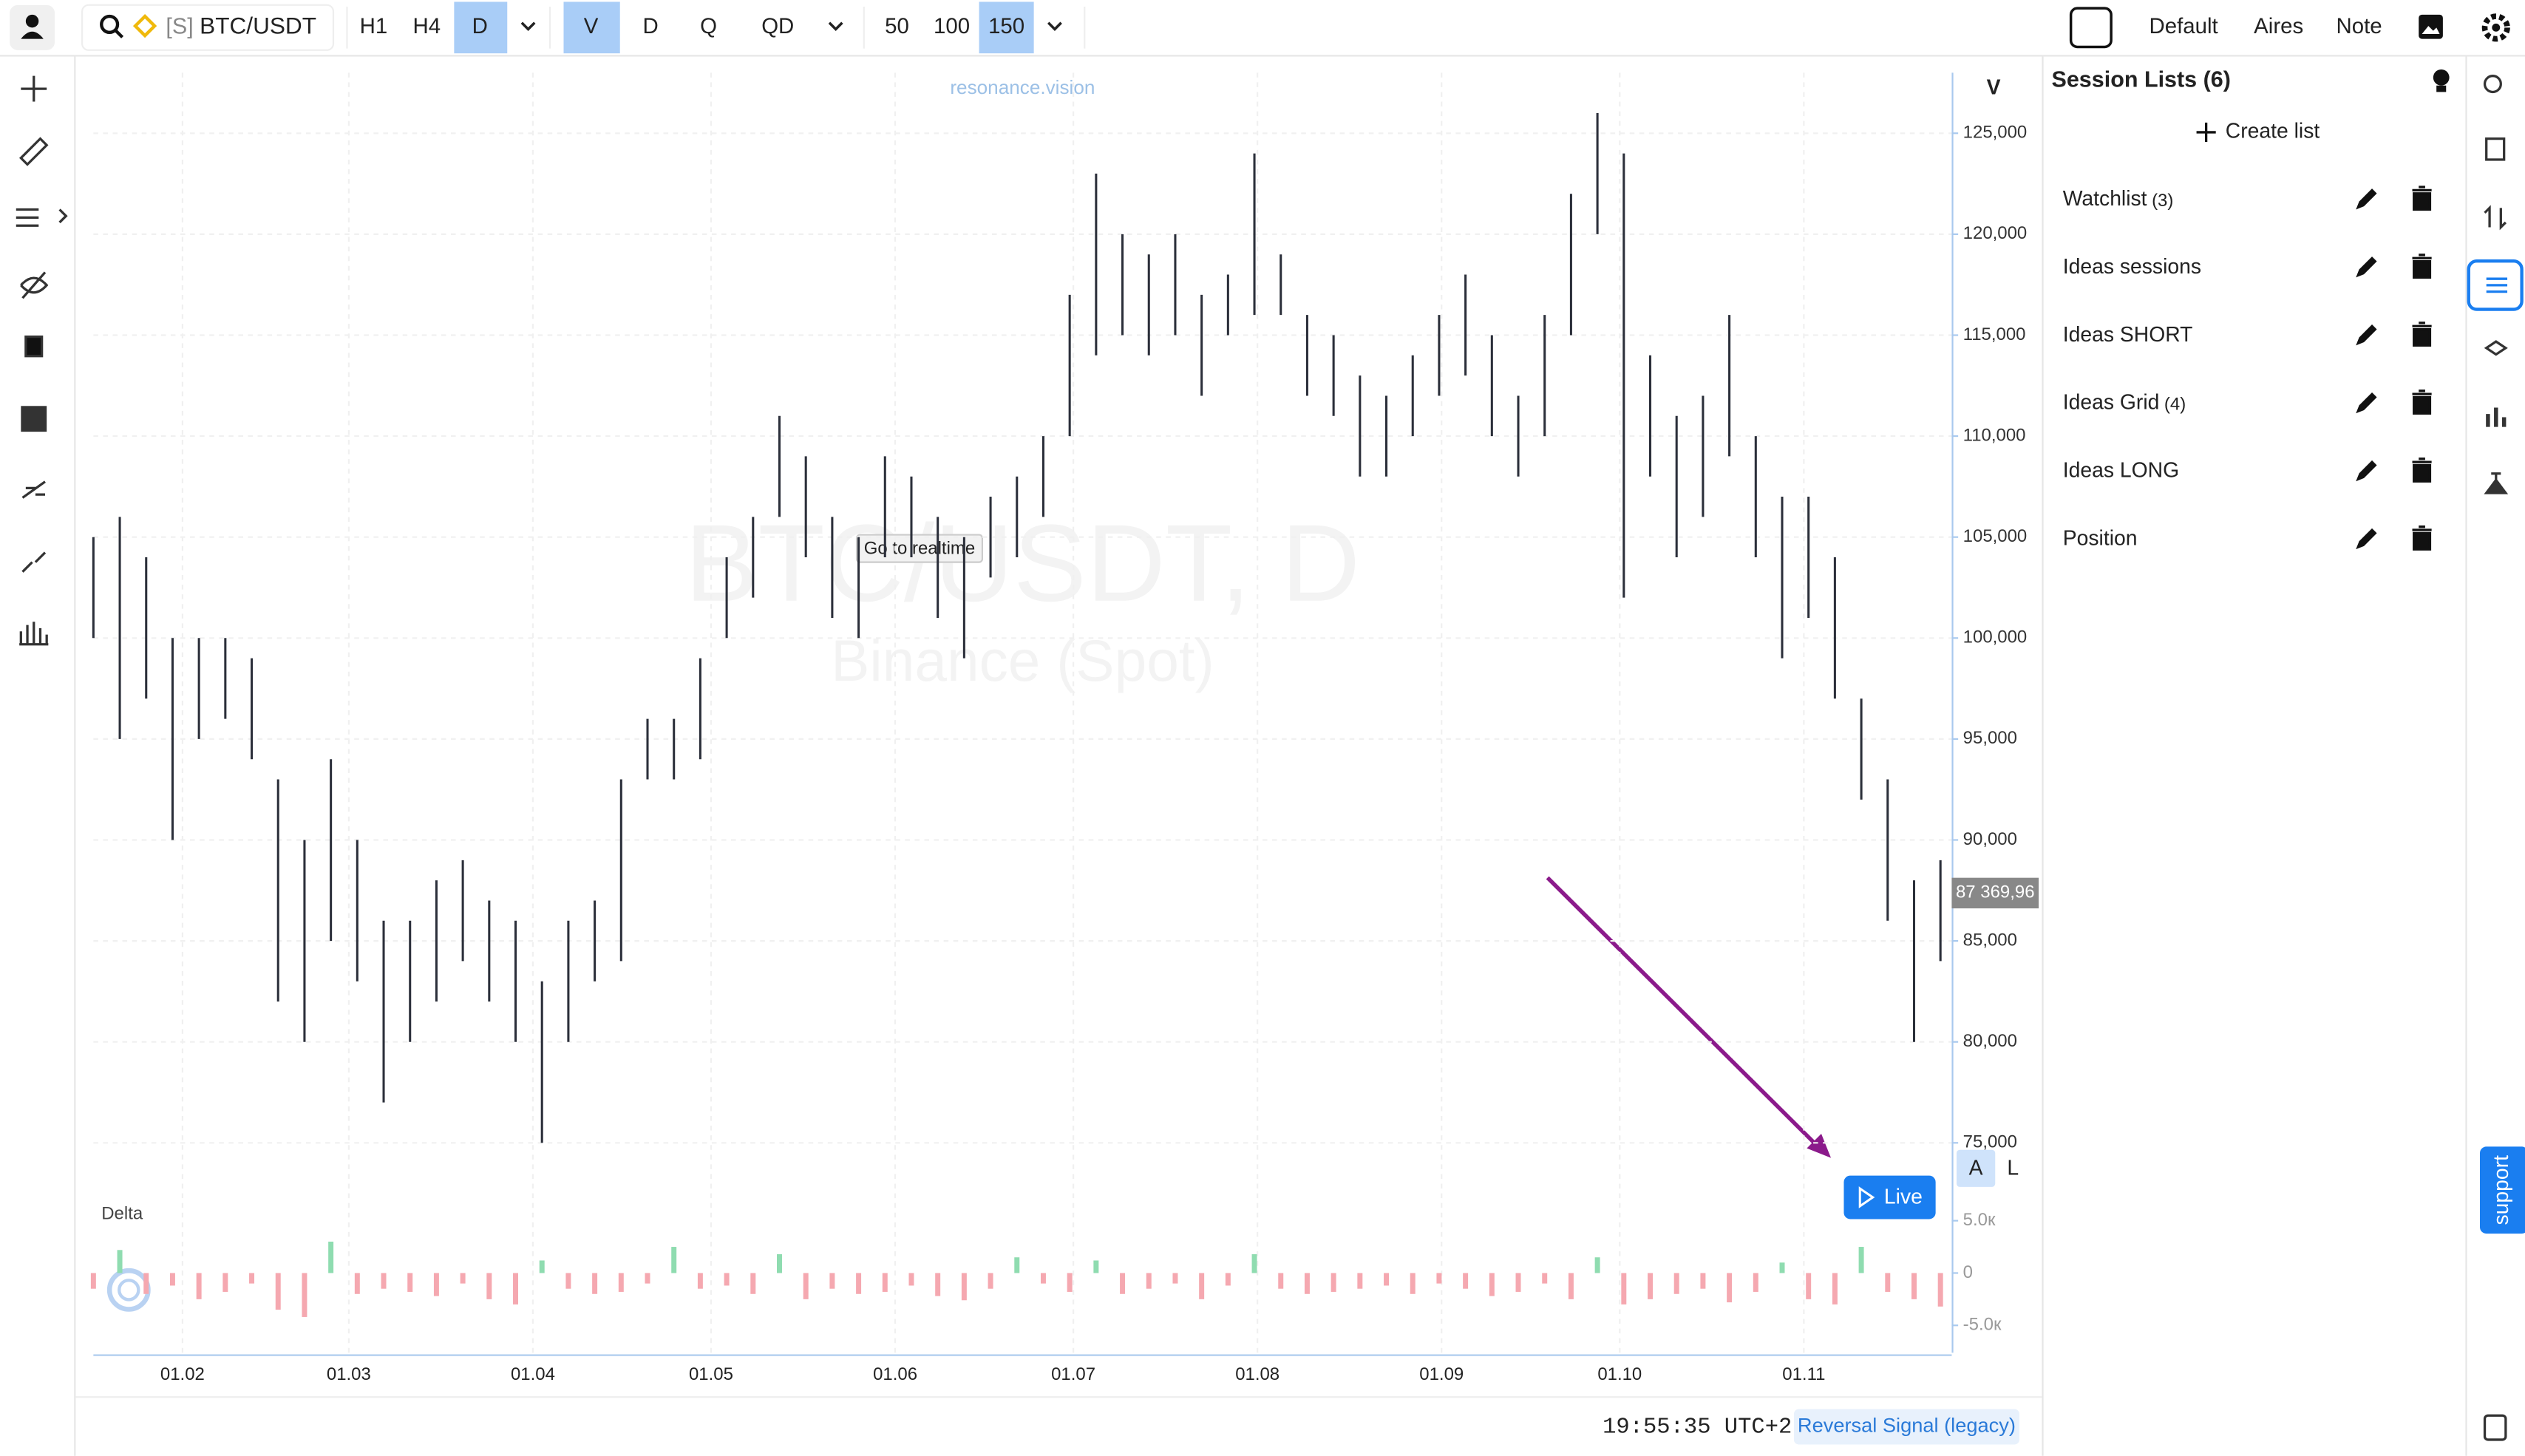 The image size is (2525, 1456). What do you see at coordinates (34, 285) in the screenshot?
I see `hide-tool` at bounding box center [34, 285].